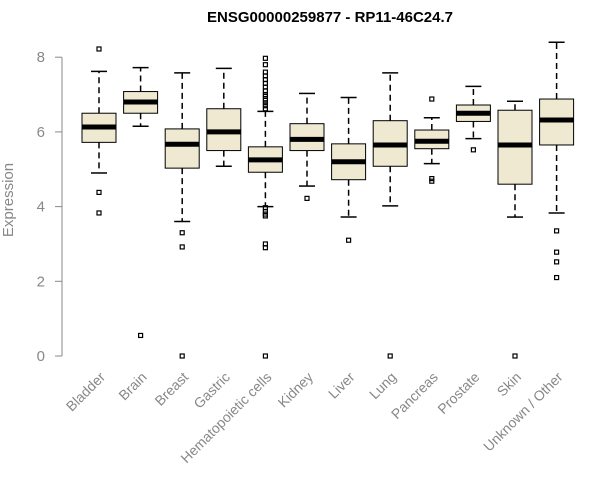  What do you see at coordinates (296, 390) in the screenshot?
I see `x-category-label: Kidney` at bounding box center [296, 390].